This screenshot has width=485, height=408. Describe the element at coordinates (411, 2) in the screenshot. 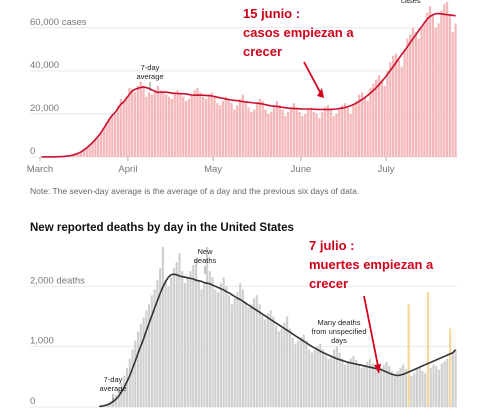

I see `cases-top-label: cases` at that location.